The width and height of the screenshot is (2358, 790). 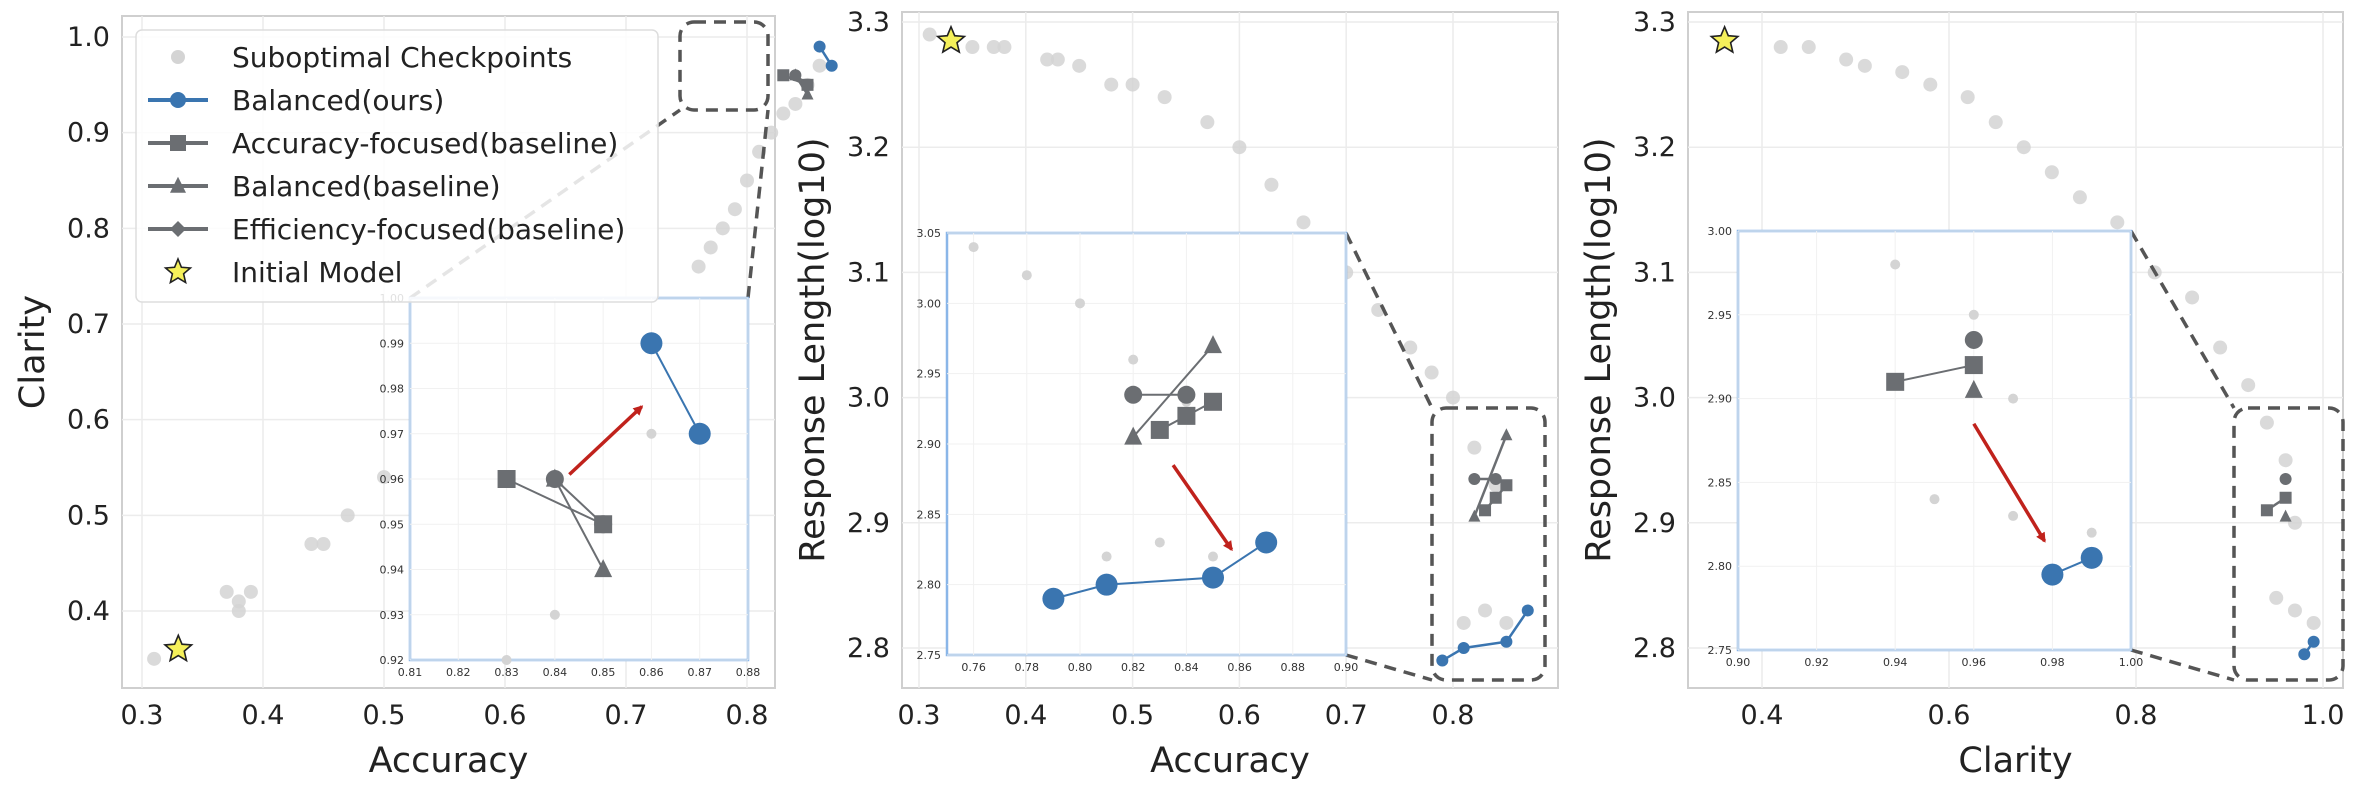 What do you see at coordinates (425, 143) in the screenshot?
I see `legend-label-accuracy-focused: Accuracy-focused(baseline)` at bounding box center [425, 143].